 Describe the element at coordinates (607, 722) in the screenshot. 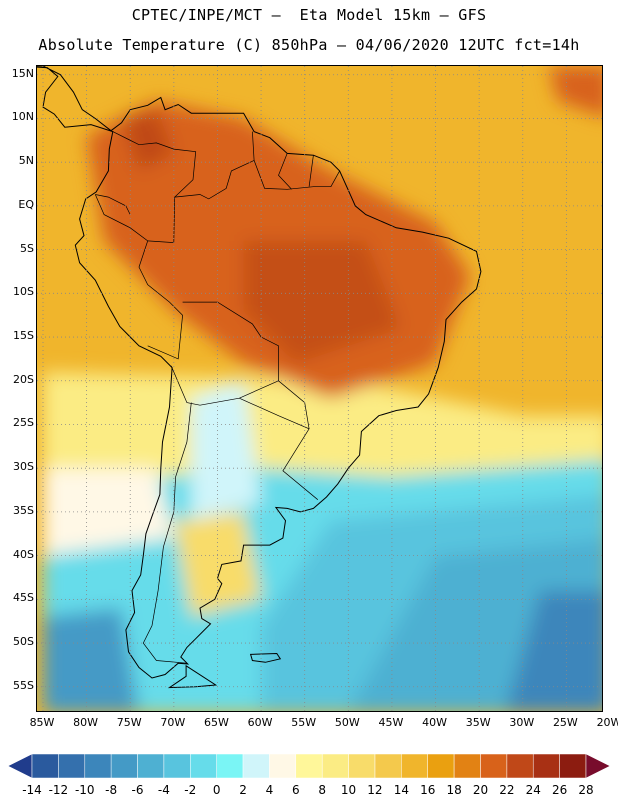

I see `lon-label: 20W` at that location.